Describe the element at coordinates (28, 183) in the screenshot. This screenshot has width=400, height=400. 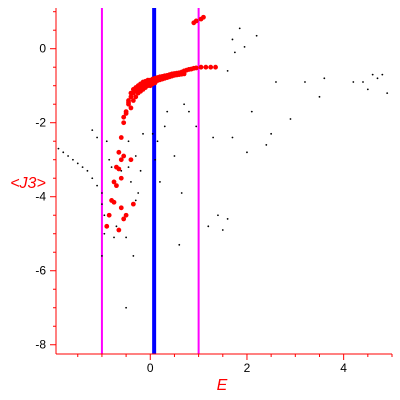
I see `y-axis-label: <J3>` at that location.